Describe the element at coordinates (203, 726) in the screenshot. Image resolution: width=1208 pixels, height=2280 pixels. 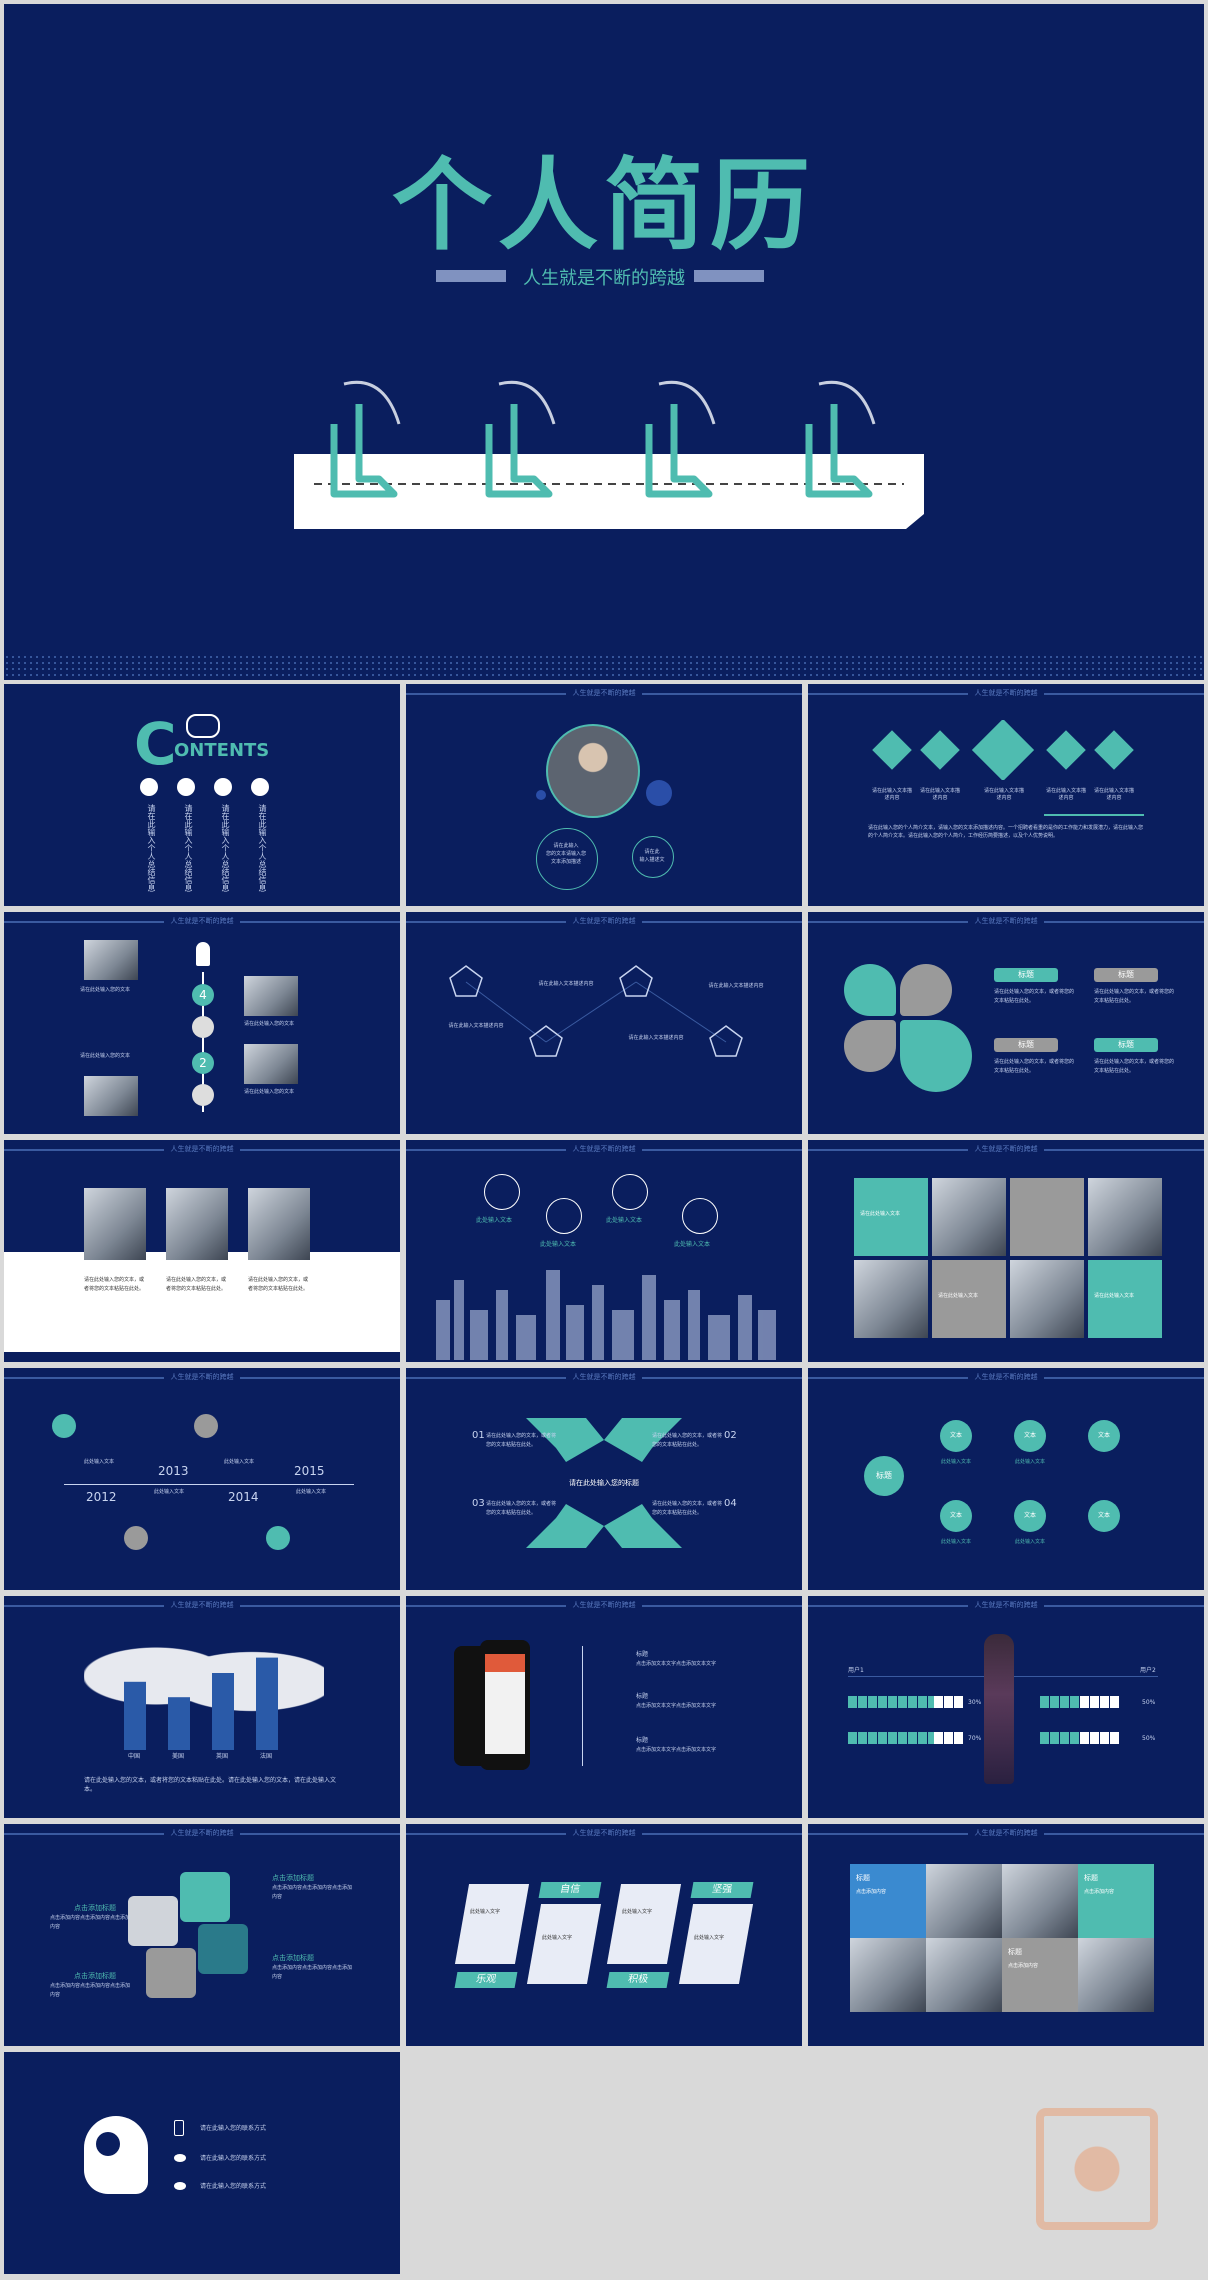
I see `bike-icon` at that location.